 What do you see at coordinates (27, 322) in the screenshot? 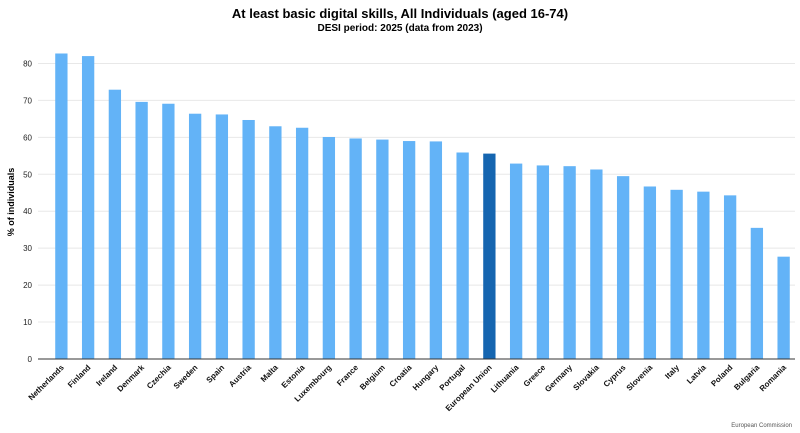
I see `y-tick-label: 10` at bounding box center [27, 322].